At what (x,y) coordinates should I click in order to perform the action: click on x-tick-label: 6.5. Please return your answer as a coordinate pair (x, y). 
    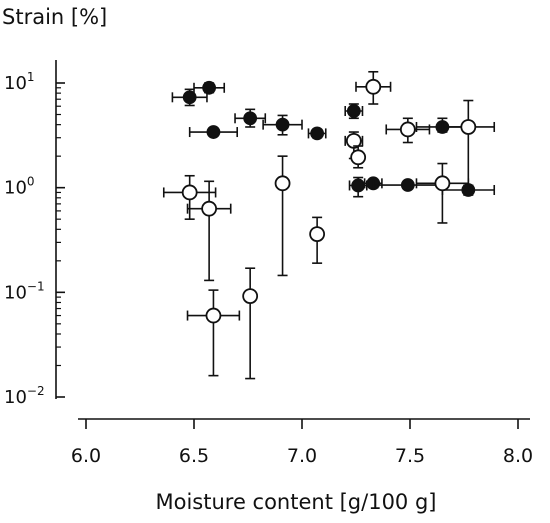
    Looking at the image, I should click on (194, 456).